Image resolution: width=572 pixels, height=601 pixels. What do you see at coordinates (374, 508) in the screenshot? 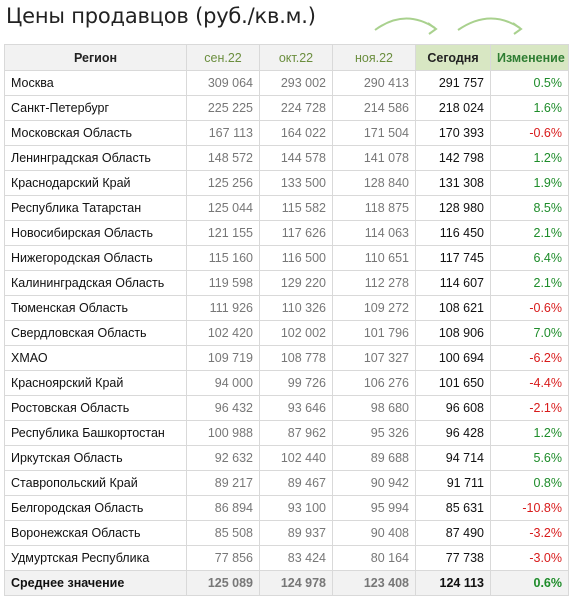
I see `nov-cell: 95 994` at bounding box center [374, 508].